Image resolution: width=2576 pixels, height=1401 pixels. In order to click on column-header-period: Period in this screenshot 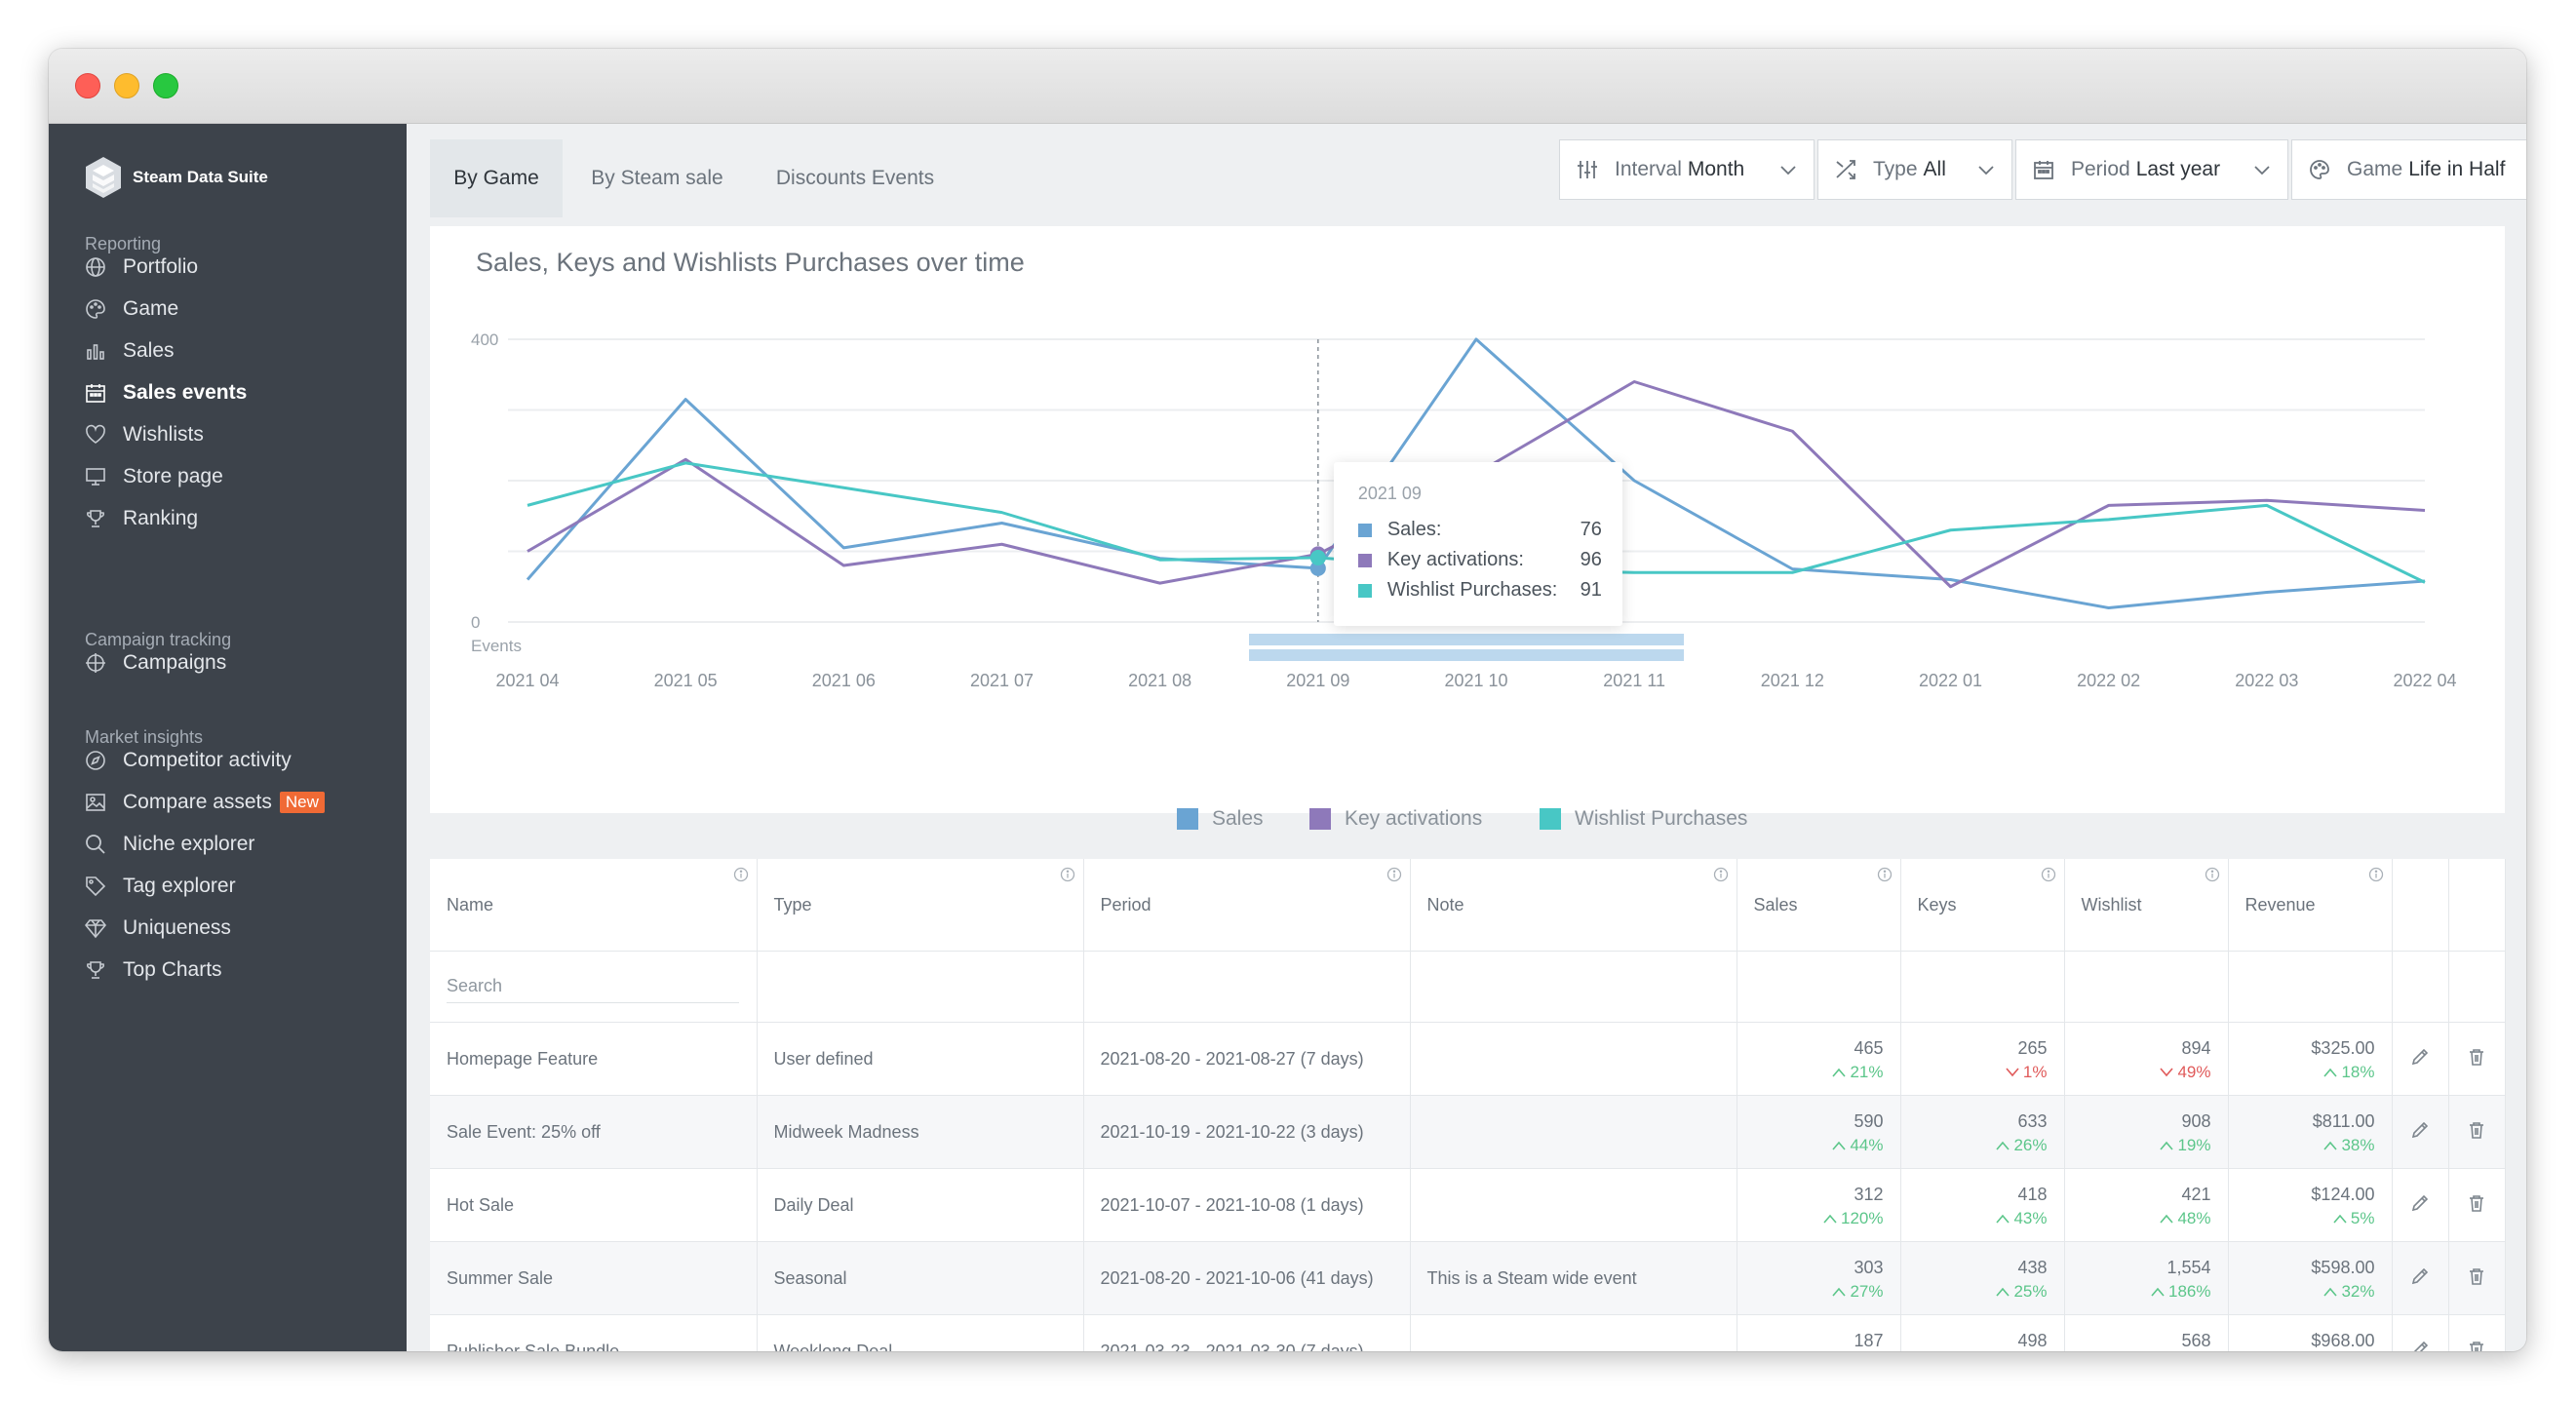, I will do `click(1247, 905)`.